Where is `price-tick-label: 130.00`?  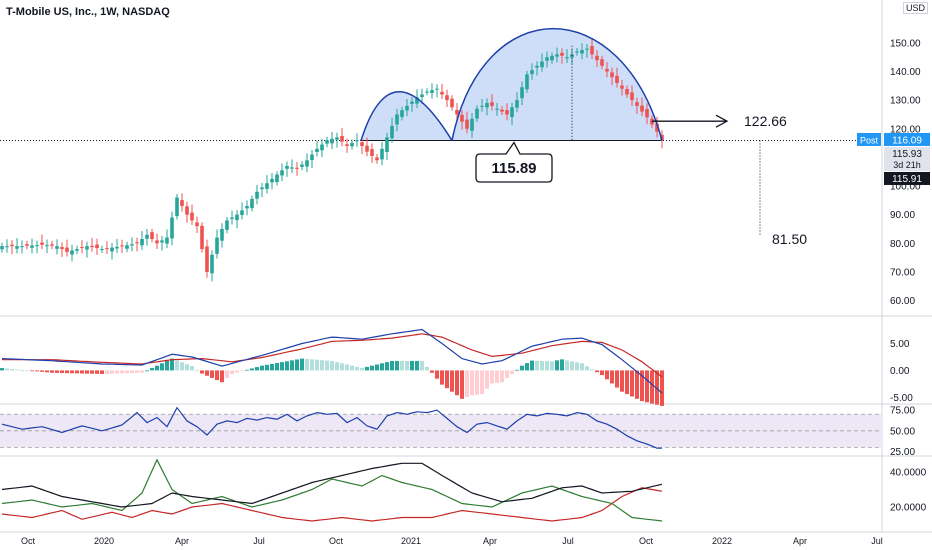 price-tick-label: 130.00 is located at coordinates (905, 101).